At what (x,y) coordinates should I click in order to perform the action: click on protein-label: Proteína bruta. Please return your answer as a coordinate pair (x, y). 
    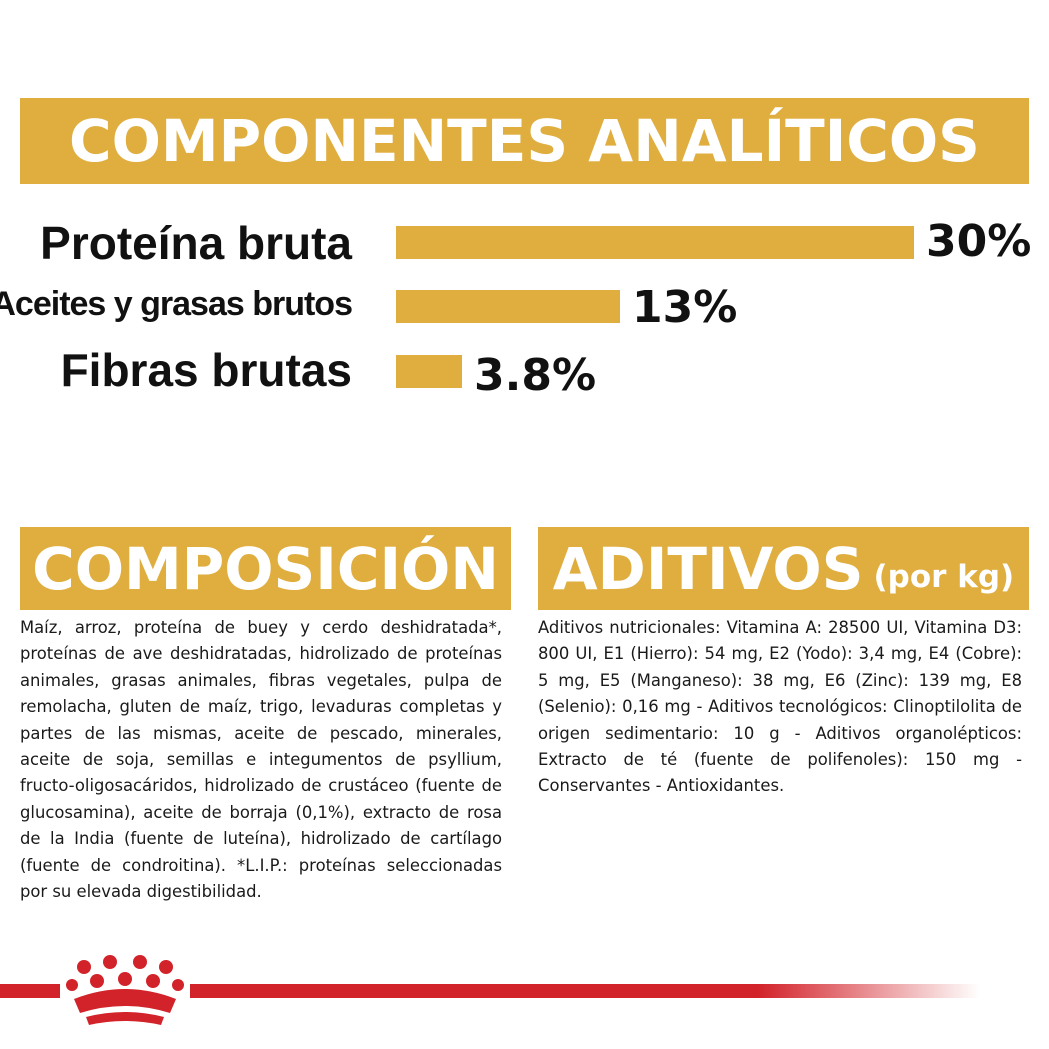
    Looking at the image, I should click on (196, 243).